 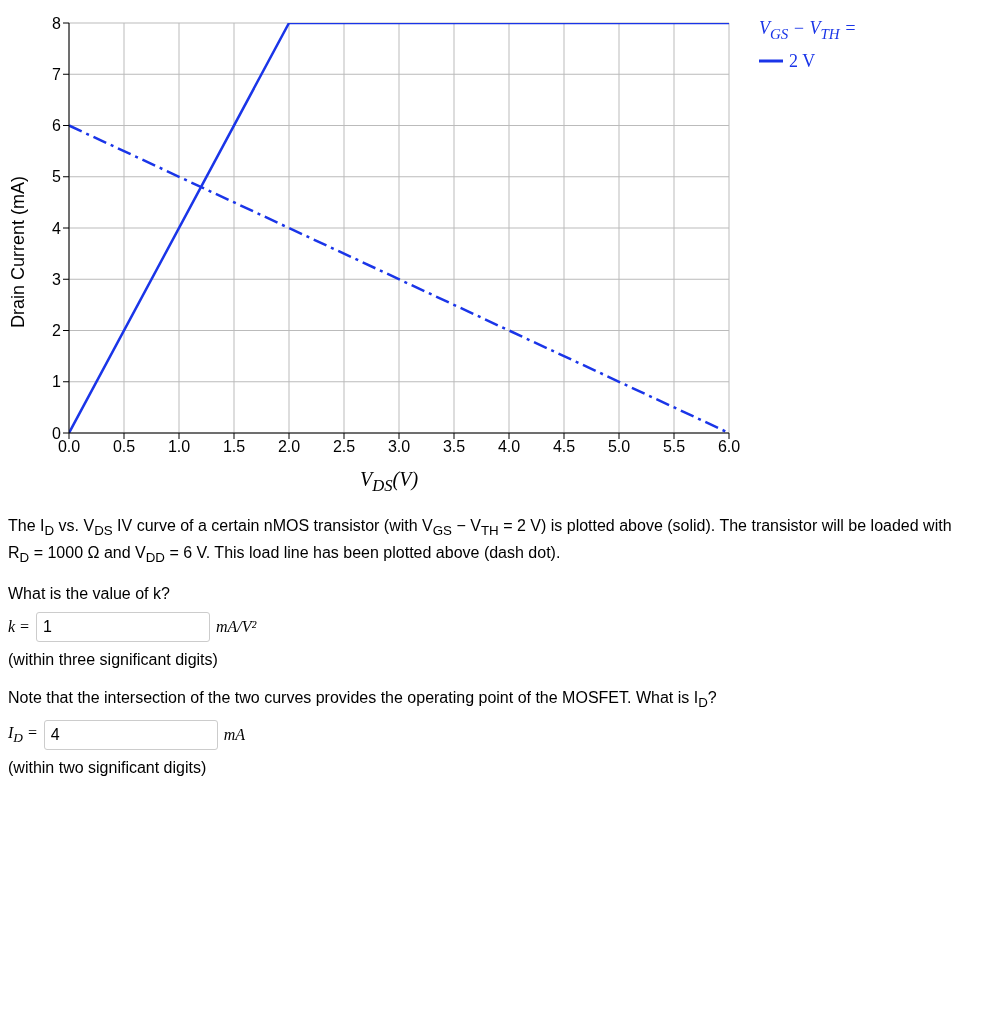 I want to click on x-tick-label: 3.0, so click(x=399, y=447).